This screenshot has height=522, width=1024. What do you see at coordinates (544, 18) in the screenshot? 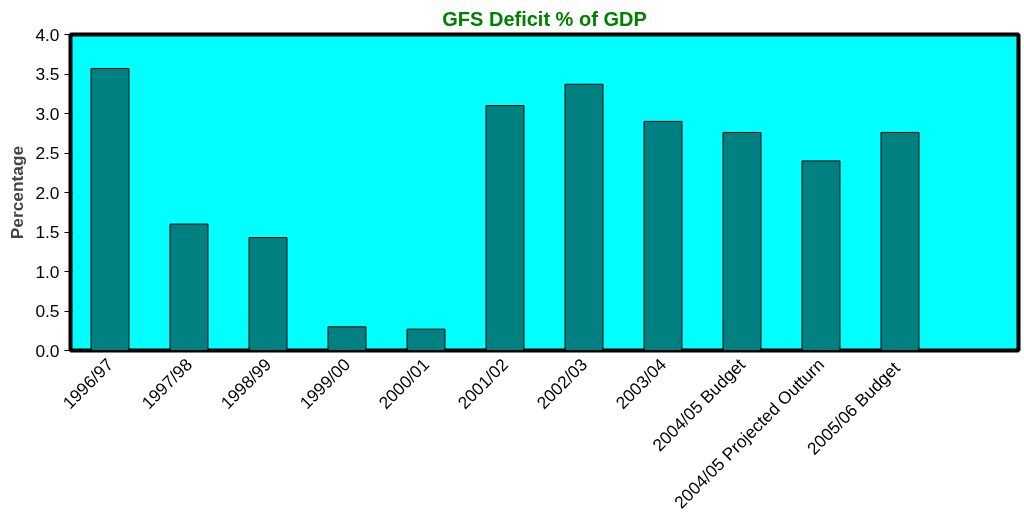
I see `chart-title: GFS Deficit % of GDP` at bounding box center [544, 18].